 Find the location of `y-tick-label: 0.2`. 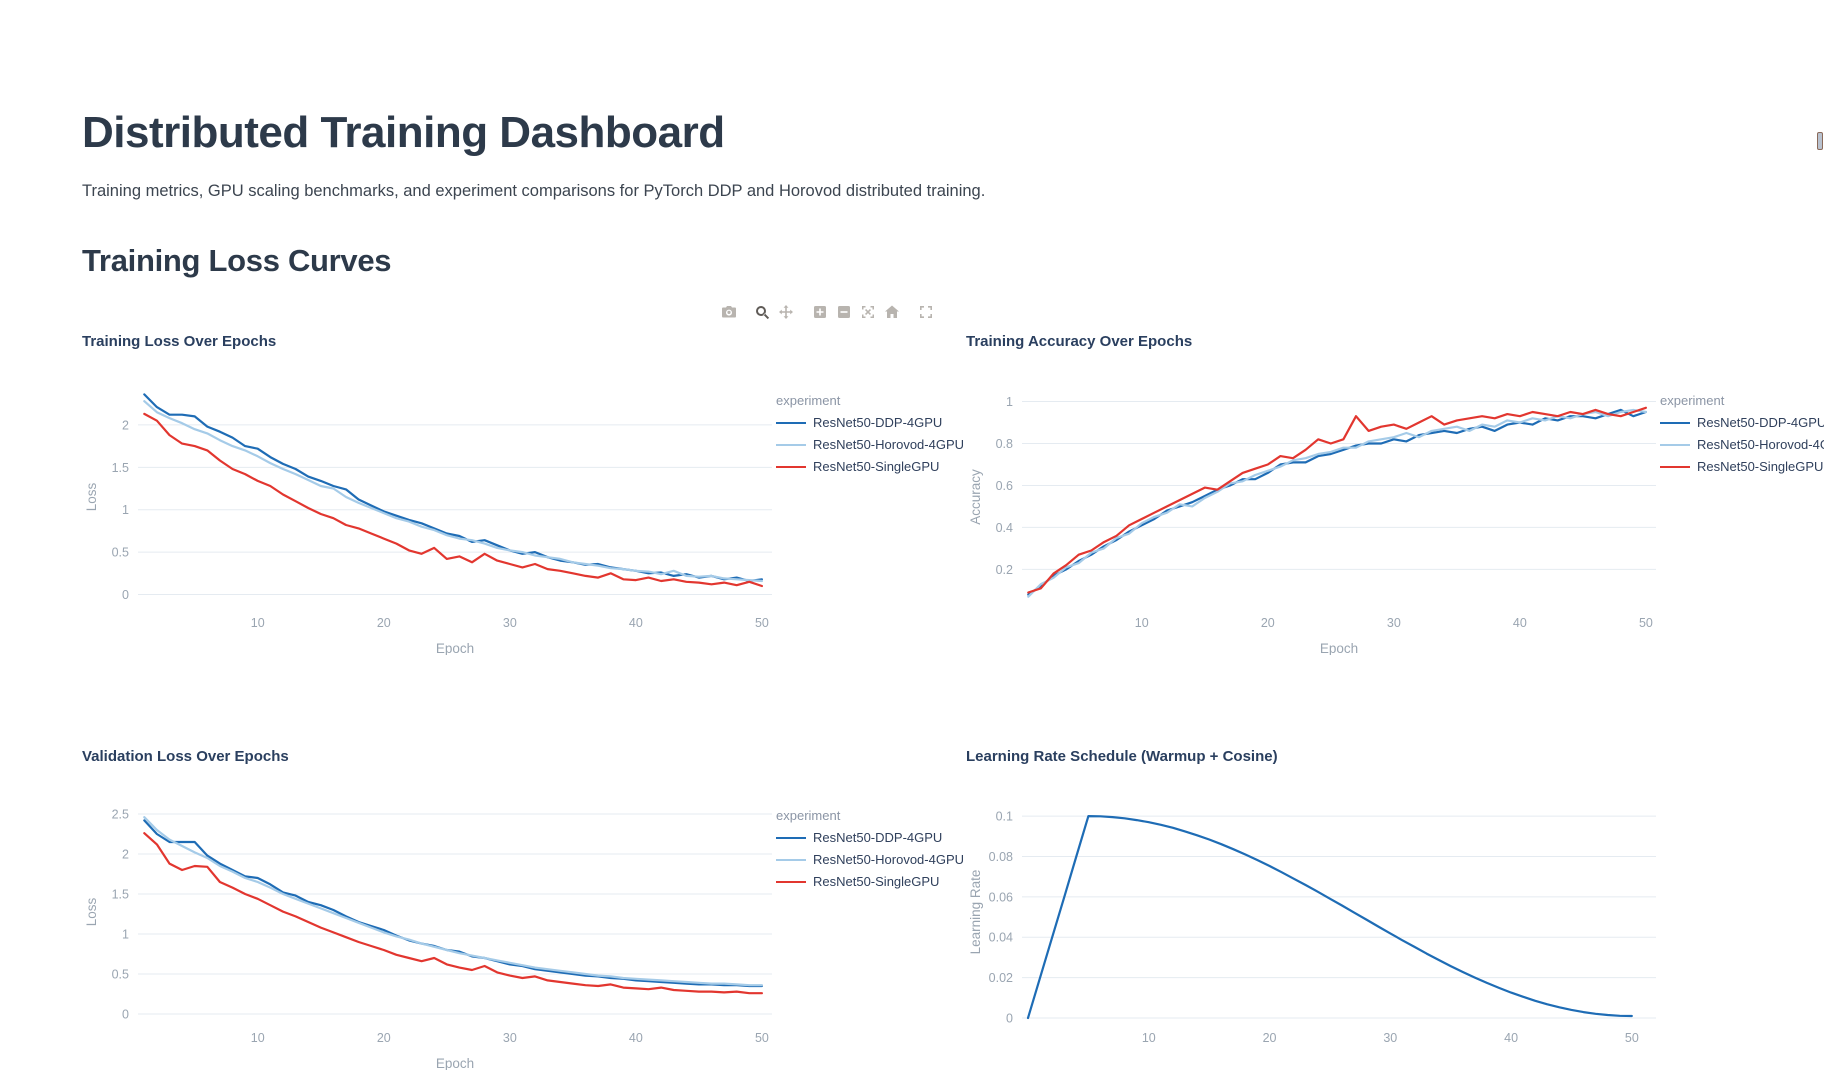

y-tick-label: 0.2 is located at coordinates (1004, 570).